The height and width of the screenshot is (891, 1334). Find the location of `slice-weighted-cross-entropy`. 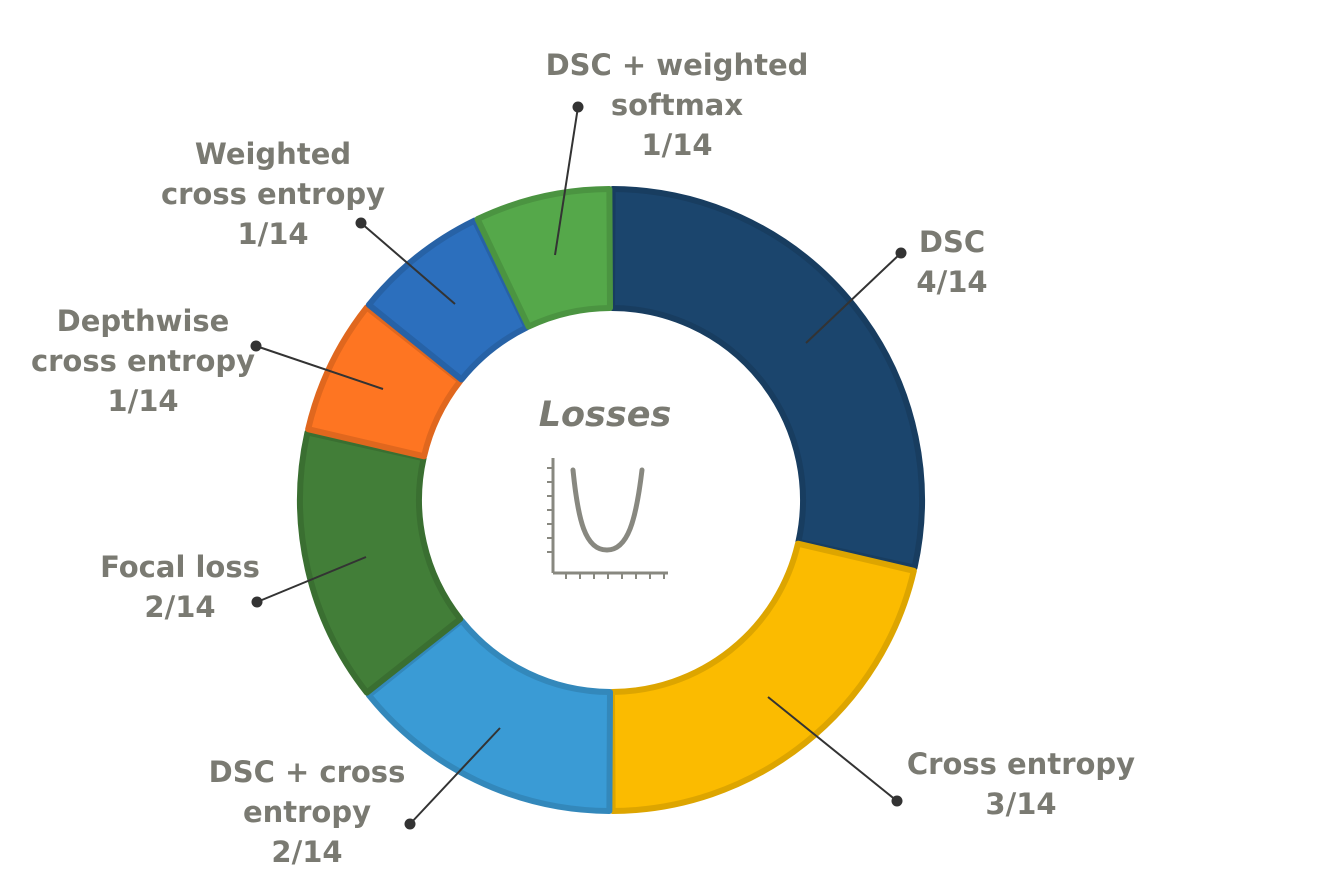

slice-weighted-cross-entropy is located at coordinates (447, 300).